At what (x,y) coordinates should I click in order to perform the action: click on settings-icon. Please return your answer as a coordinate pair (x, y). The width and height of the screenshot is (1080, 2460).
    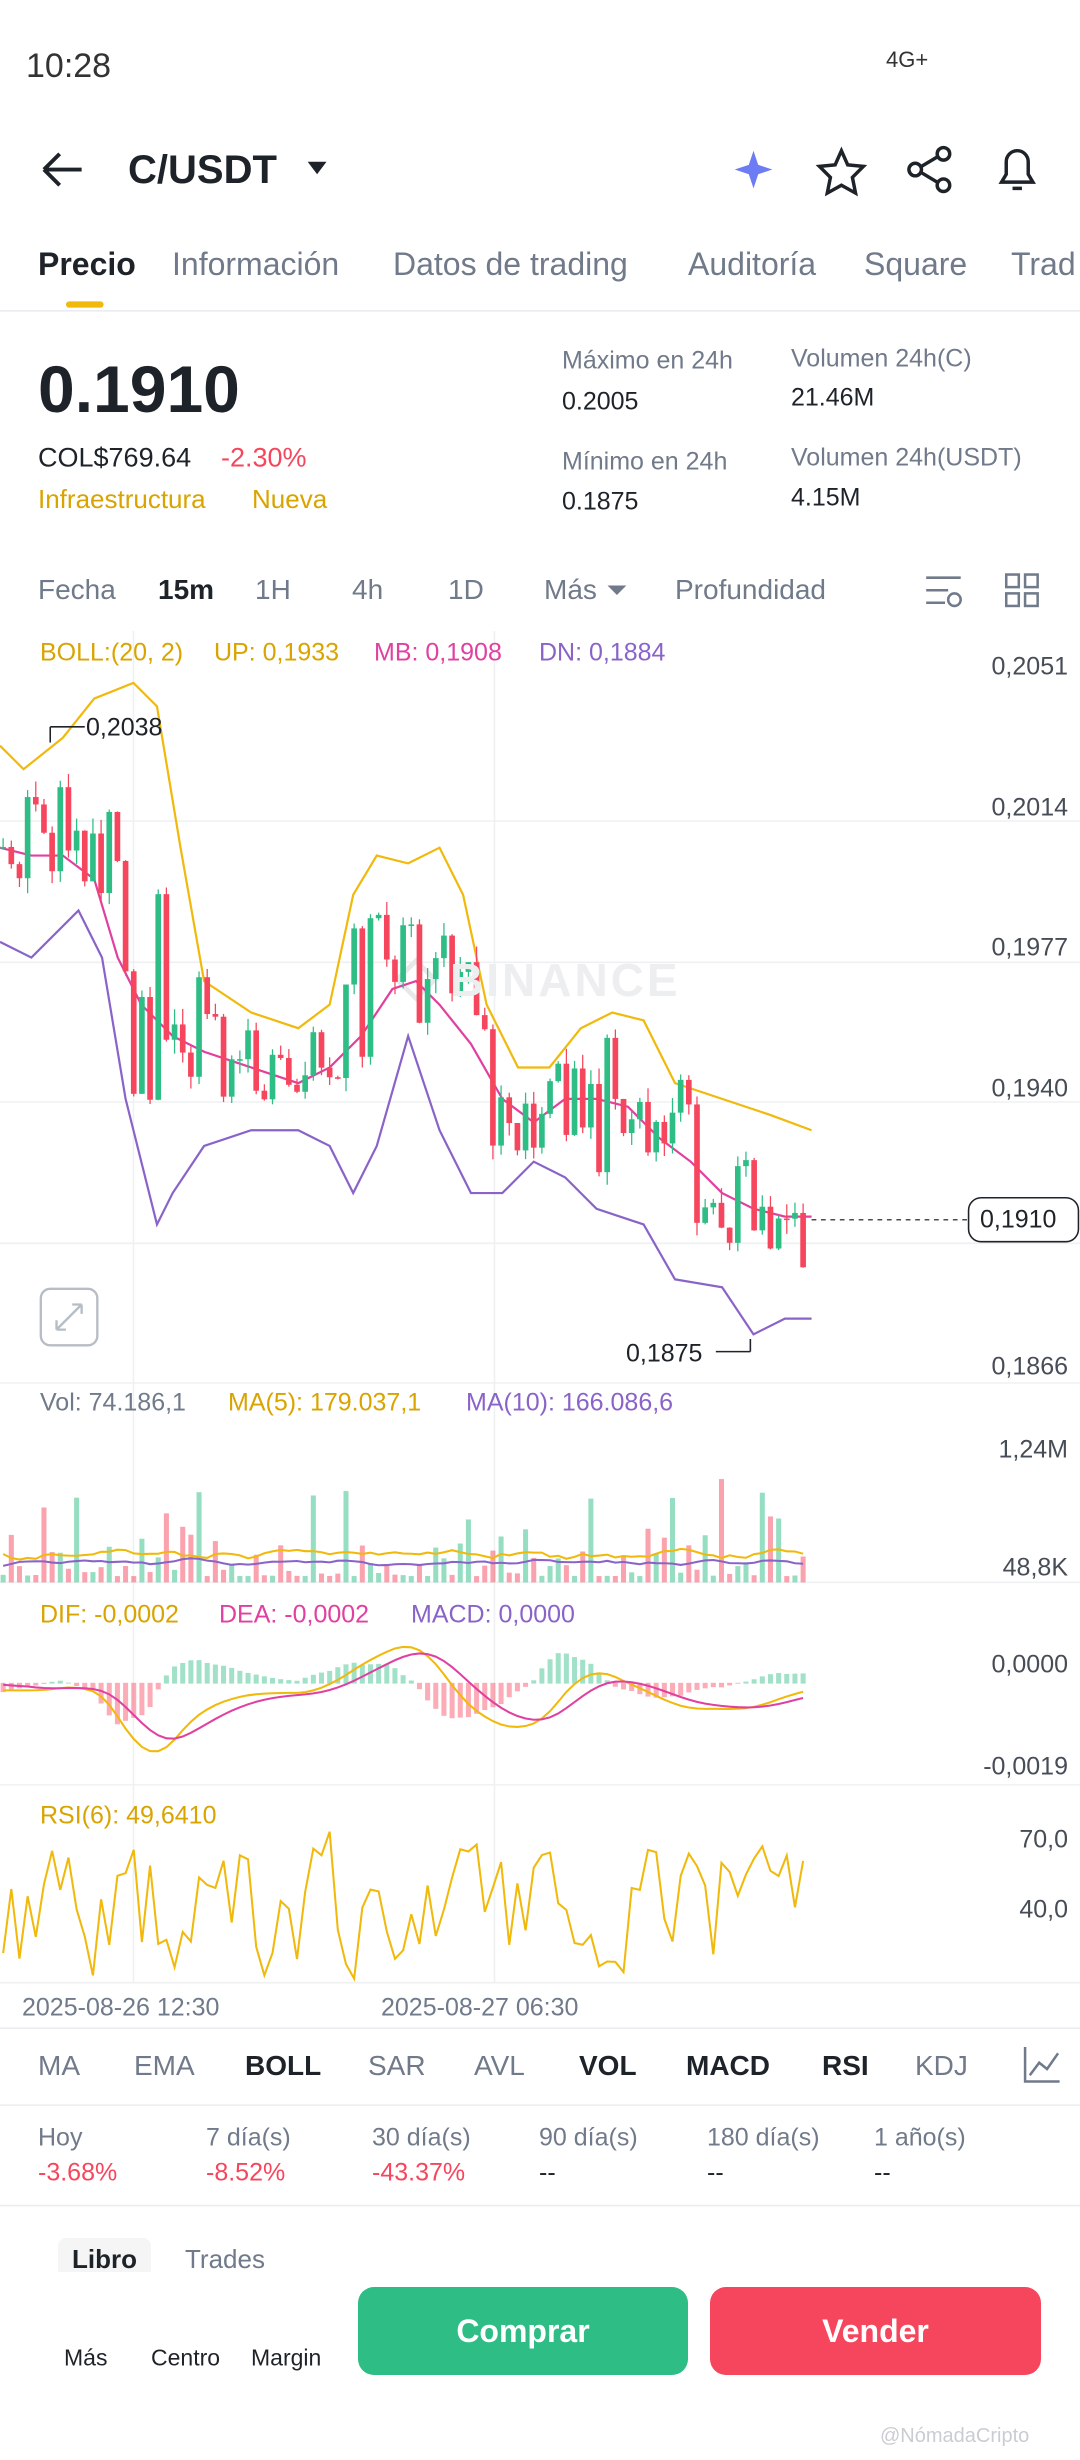
    Looking at the image, I should click on (944, 592).